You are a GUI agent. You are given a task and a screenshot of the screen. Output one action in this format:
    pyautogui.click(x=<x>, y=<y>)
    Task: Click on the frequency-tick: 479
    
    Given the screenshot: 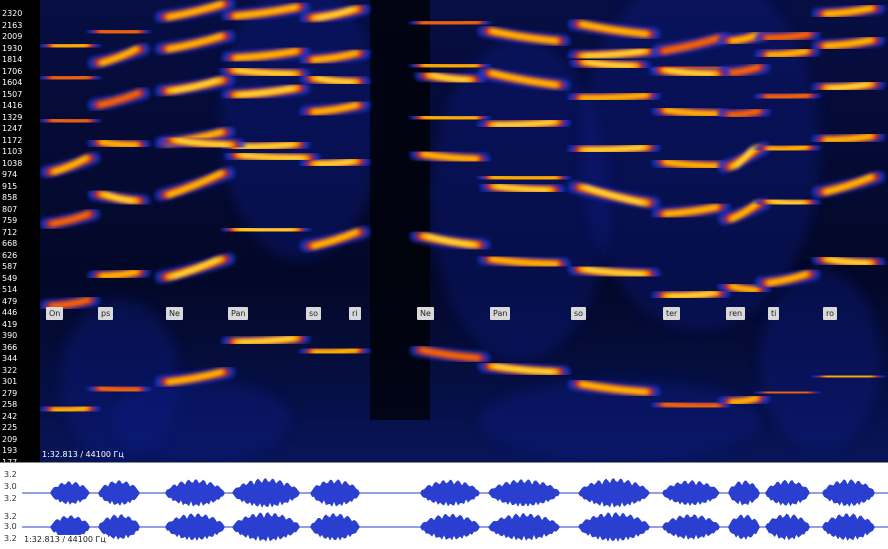 What is the action you would take?
    pyautogui.click(x=20, y=302)
    